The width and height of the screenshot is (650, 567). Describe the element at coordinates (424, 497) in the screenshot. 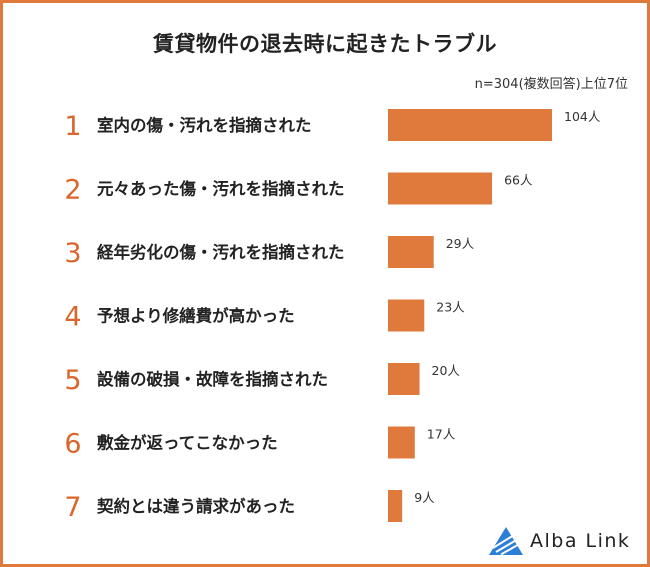

I see `value-label: 9人` at that location.